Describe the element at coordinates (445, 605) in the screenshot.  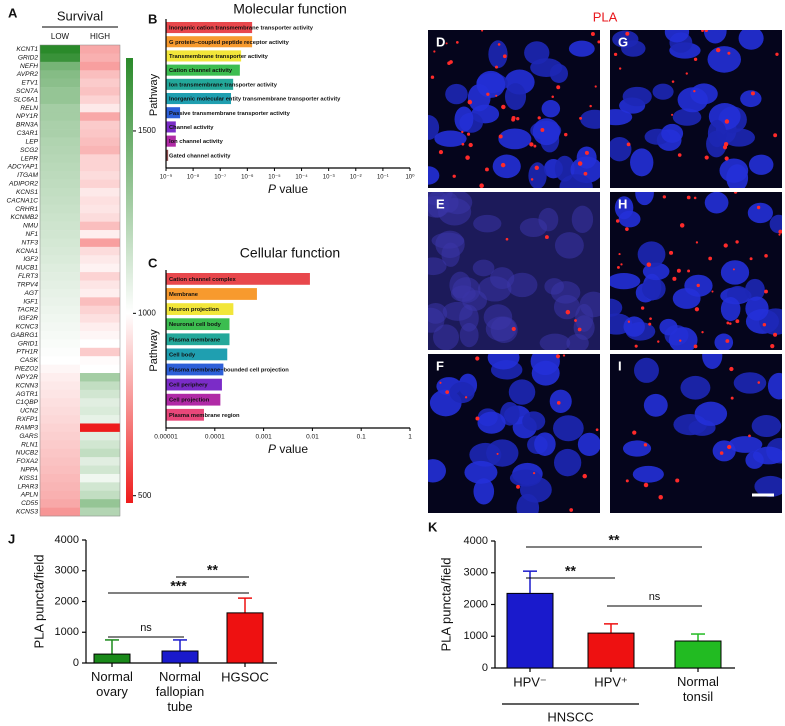
I see `y-axis-label: PLA puncta/field` at that location.